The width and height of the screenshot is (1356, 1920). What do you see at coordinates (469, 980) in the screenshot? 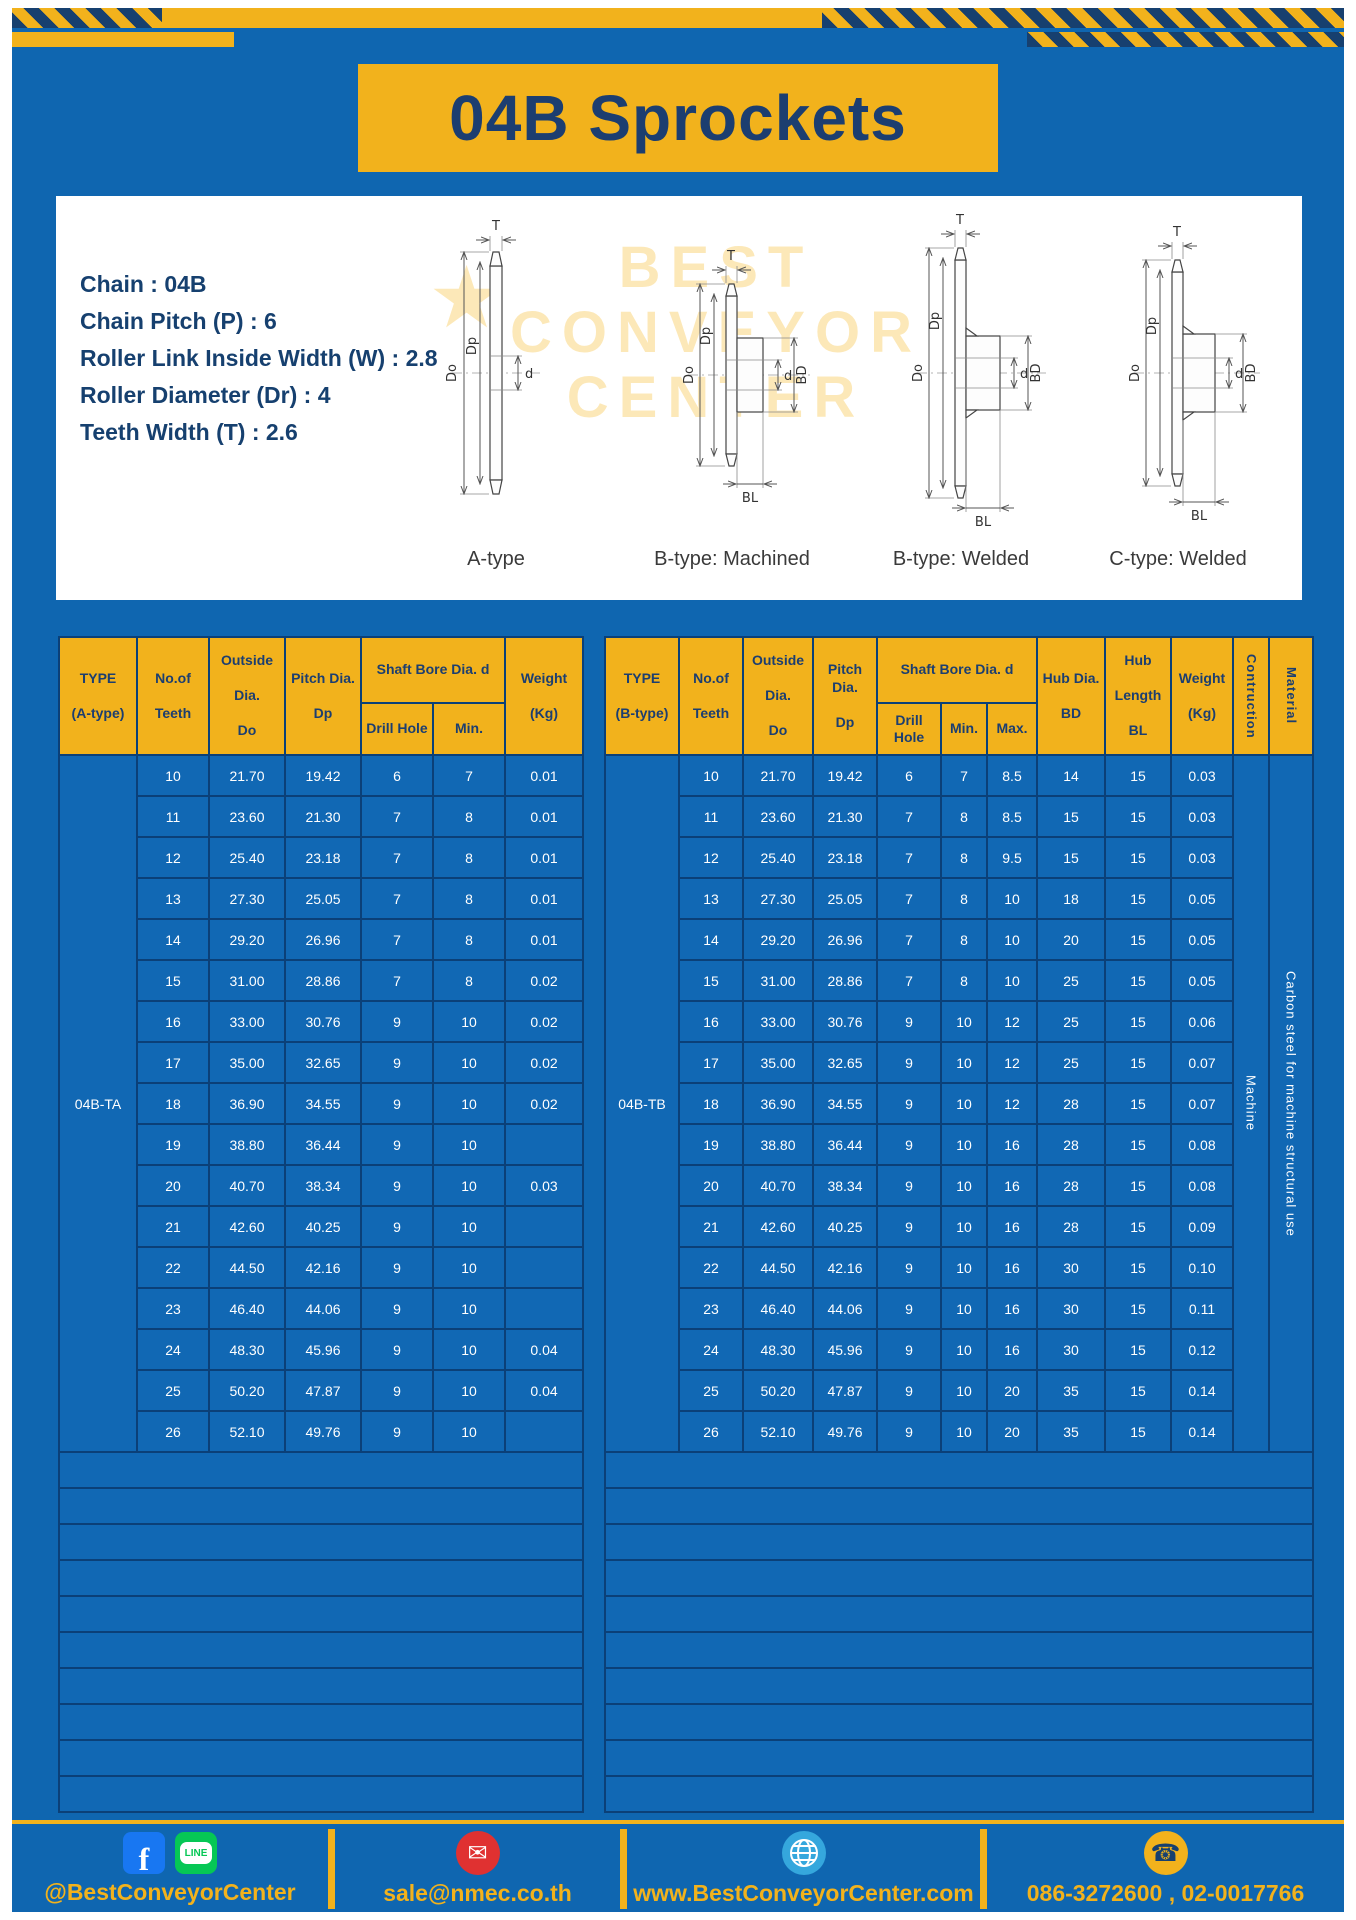
I see `table-cell: 8` at bounding box center [469, 980].